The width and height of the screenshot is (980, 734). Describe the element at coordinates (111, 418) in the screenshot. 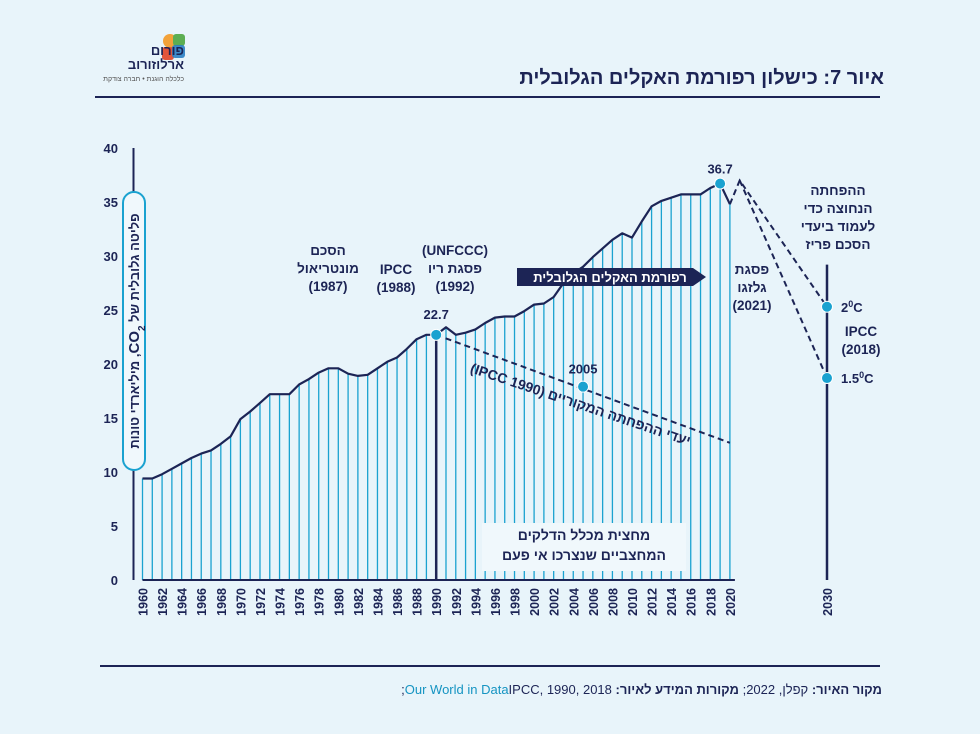

I see `y-tick-label: 15` at that location.